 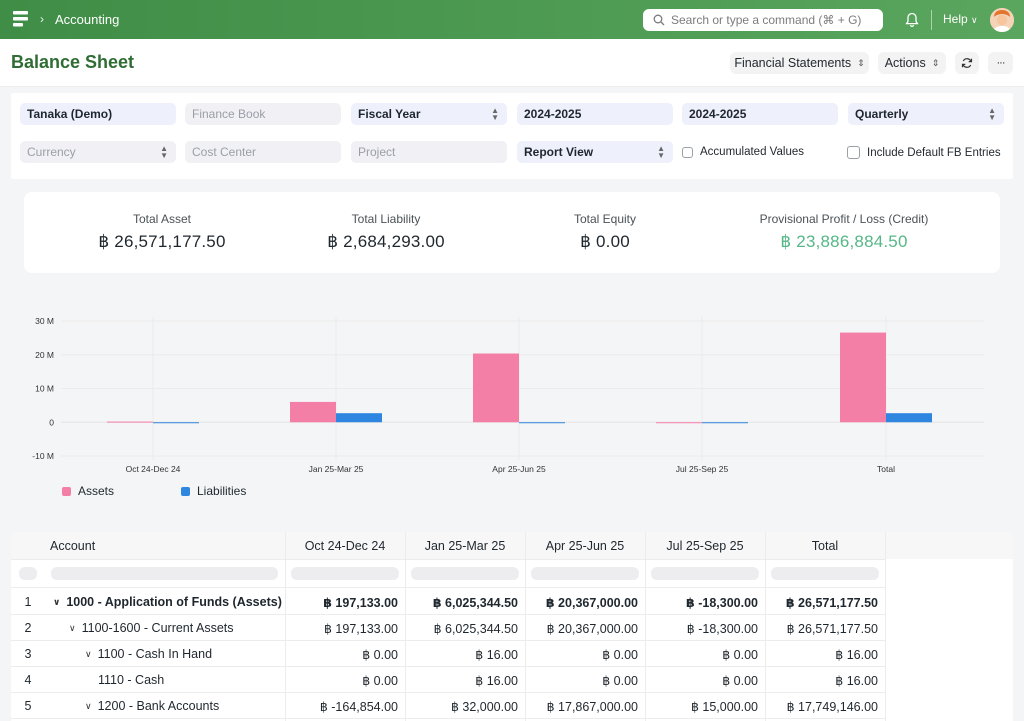 I want to click on y-tick-label: 10 M, so click(x=44, y=389).